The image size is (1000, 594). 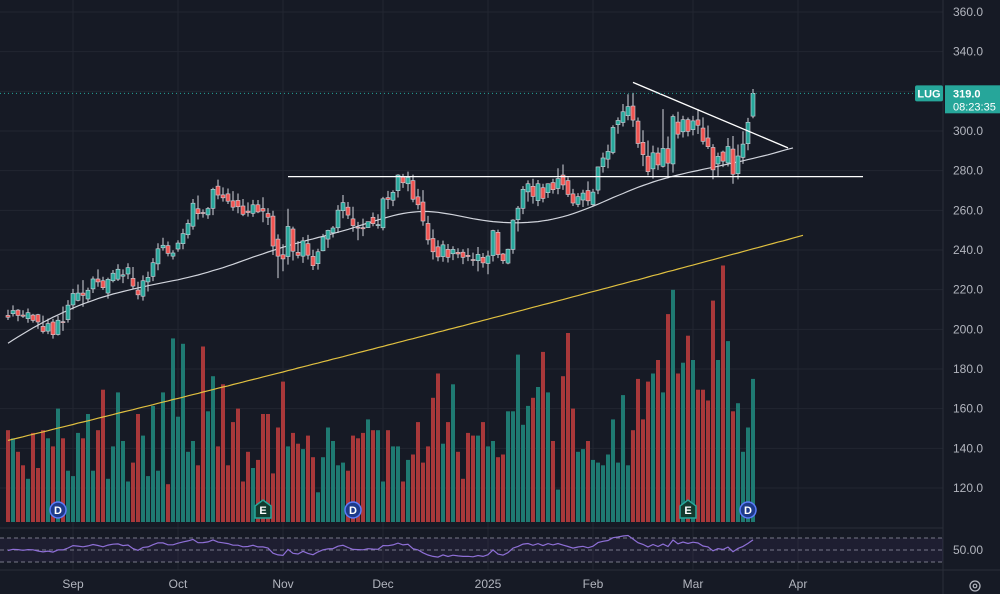 I want to click on trendline-falling, so click(x=710, y=115).